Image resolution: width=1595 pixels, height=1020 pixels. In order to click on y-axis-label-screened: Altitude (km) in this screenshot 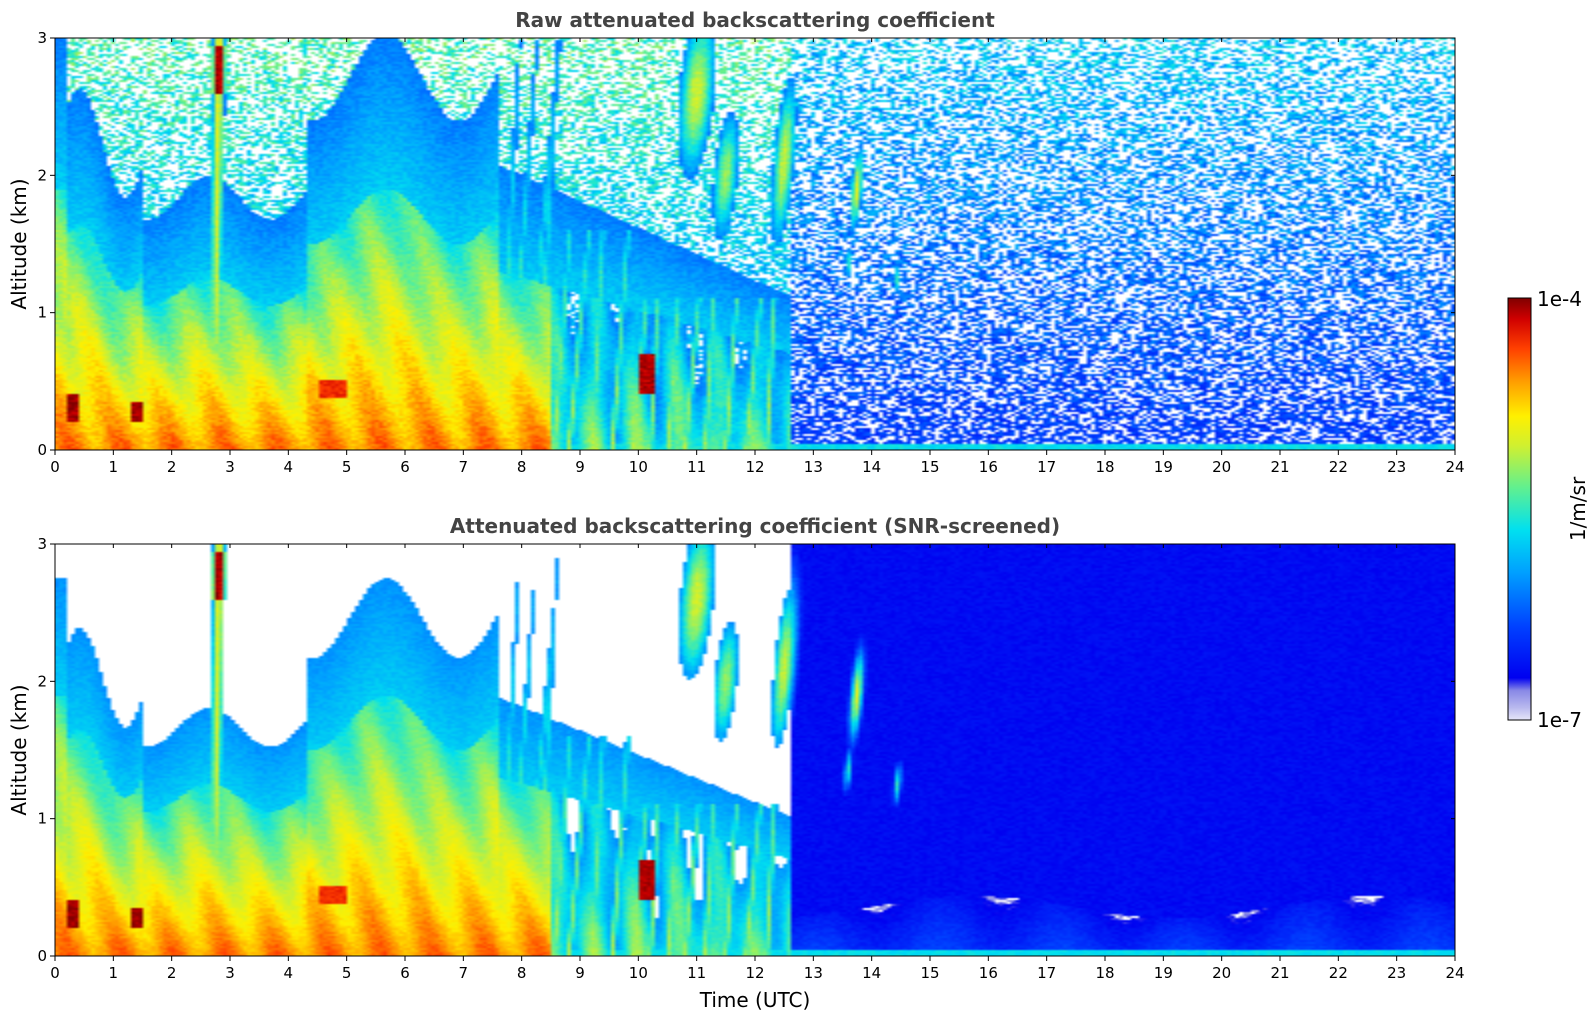, I will do `click(19, 749)`.